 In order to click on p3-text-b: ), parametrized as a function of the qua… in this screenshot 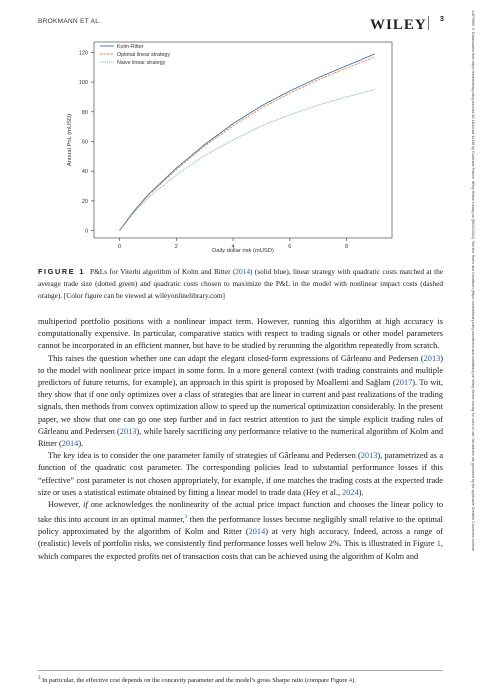, I will do `click(241, 474)`.